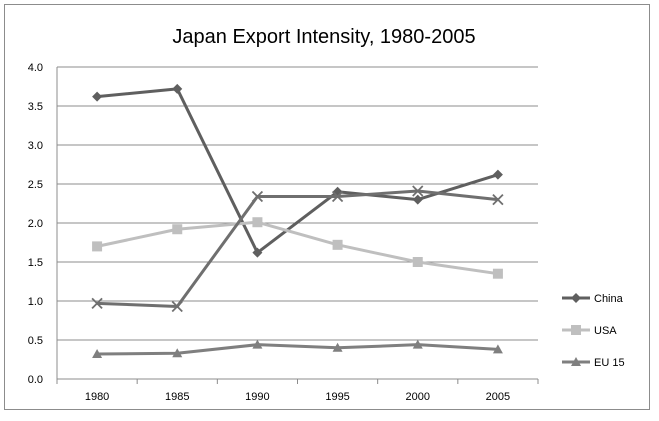  Describe the element at coordinates (35, 263) in the screenshot. I see `y-tick-label: 1.5` at that location.